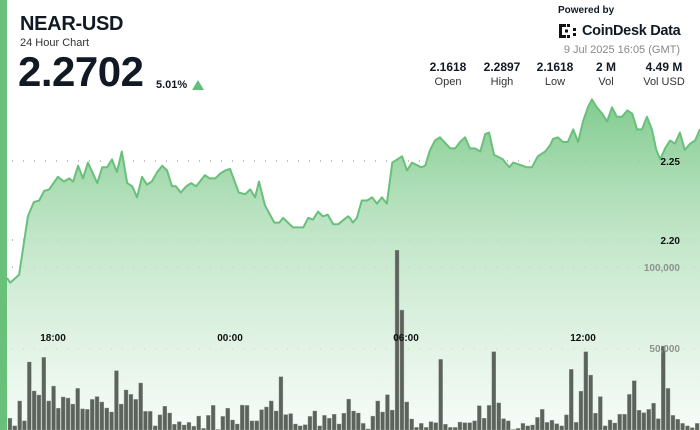 This screenshot has width=700, height=430. I want to click on coindesk-data-logo: CoinDesk Data, so click(619, 31).